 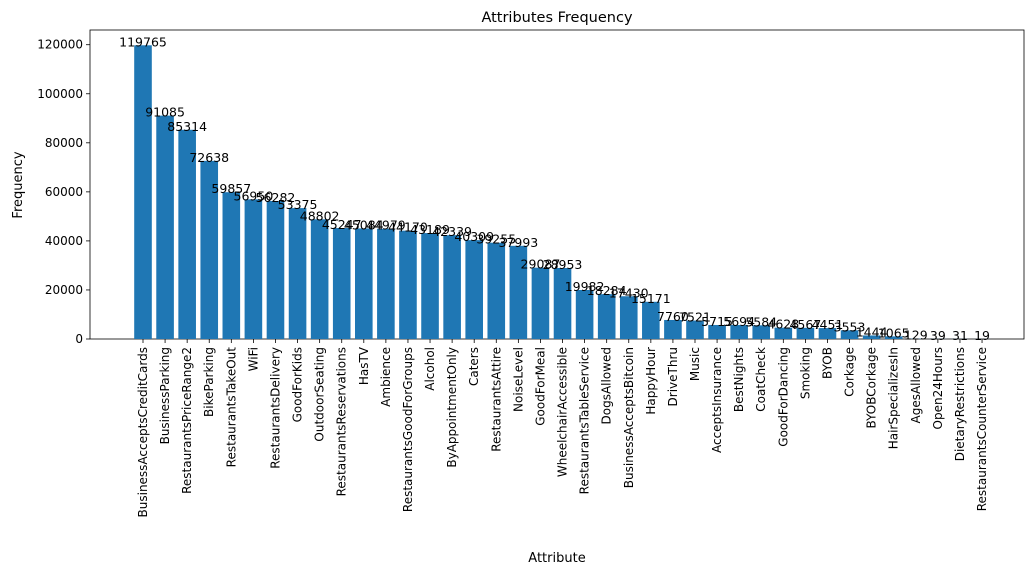 What do you see at coordinates (231, 407) in the screenshot?
I see `x-tick-label: RestaurantsTakeOut` at bounding box center [231, 407].